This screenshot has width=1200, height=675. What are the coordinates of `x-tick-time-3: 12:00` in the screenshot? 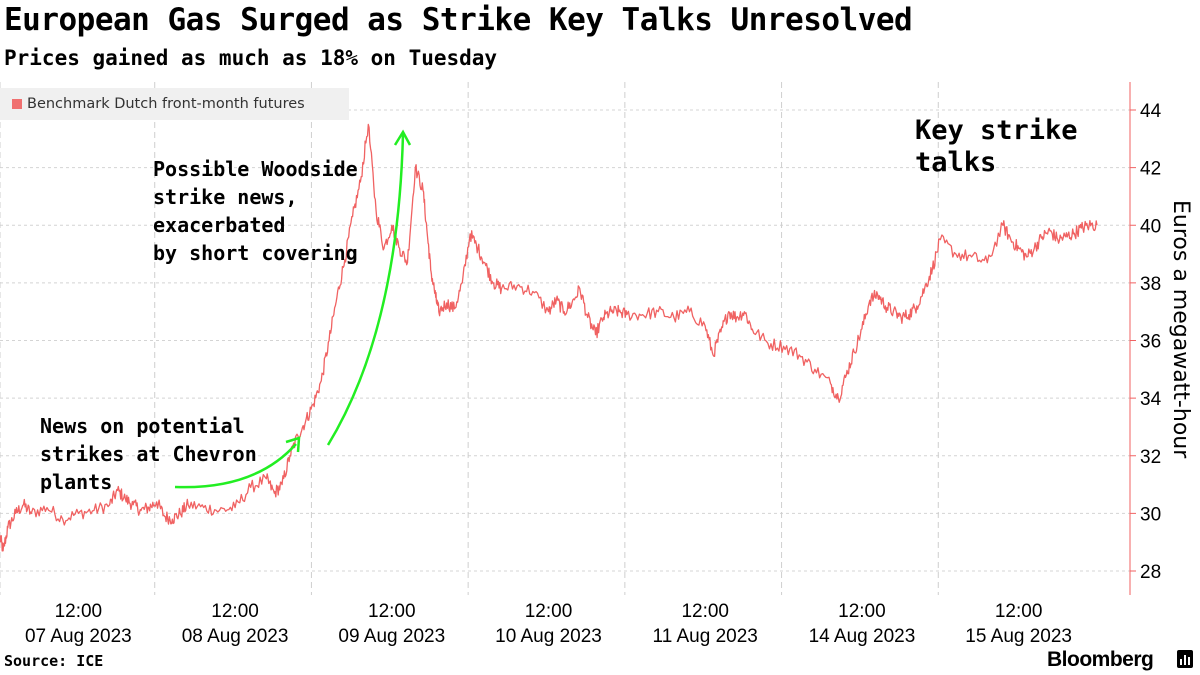 It's located at (549, 611).